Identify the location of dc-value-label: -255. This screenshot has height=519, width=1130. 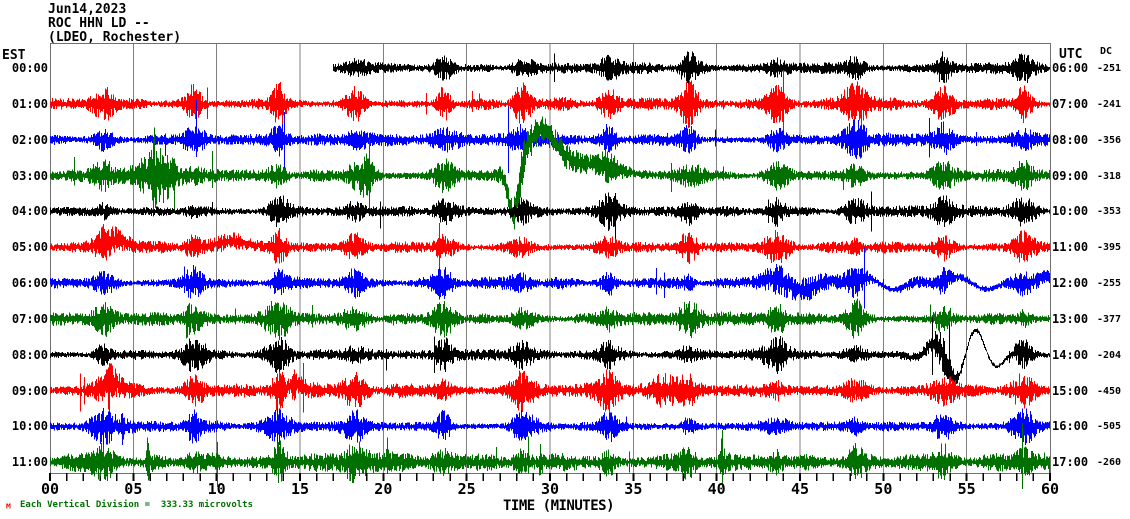
(1109, 284).